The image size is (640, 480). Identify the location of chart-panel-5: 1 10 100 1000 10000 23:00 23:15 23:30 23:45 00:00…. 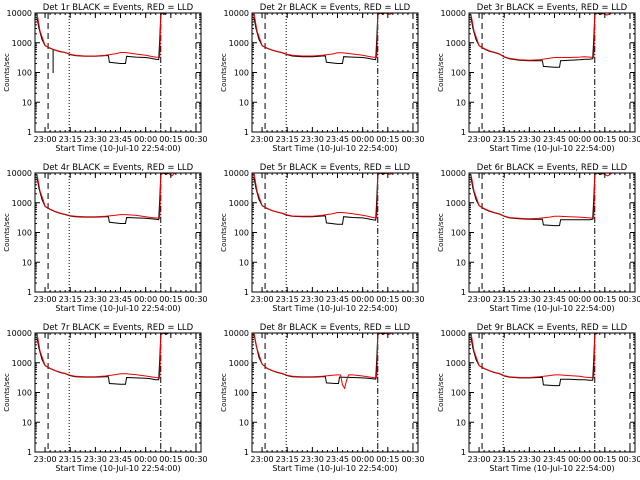
(322, 238).